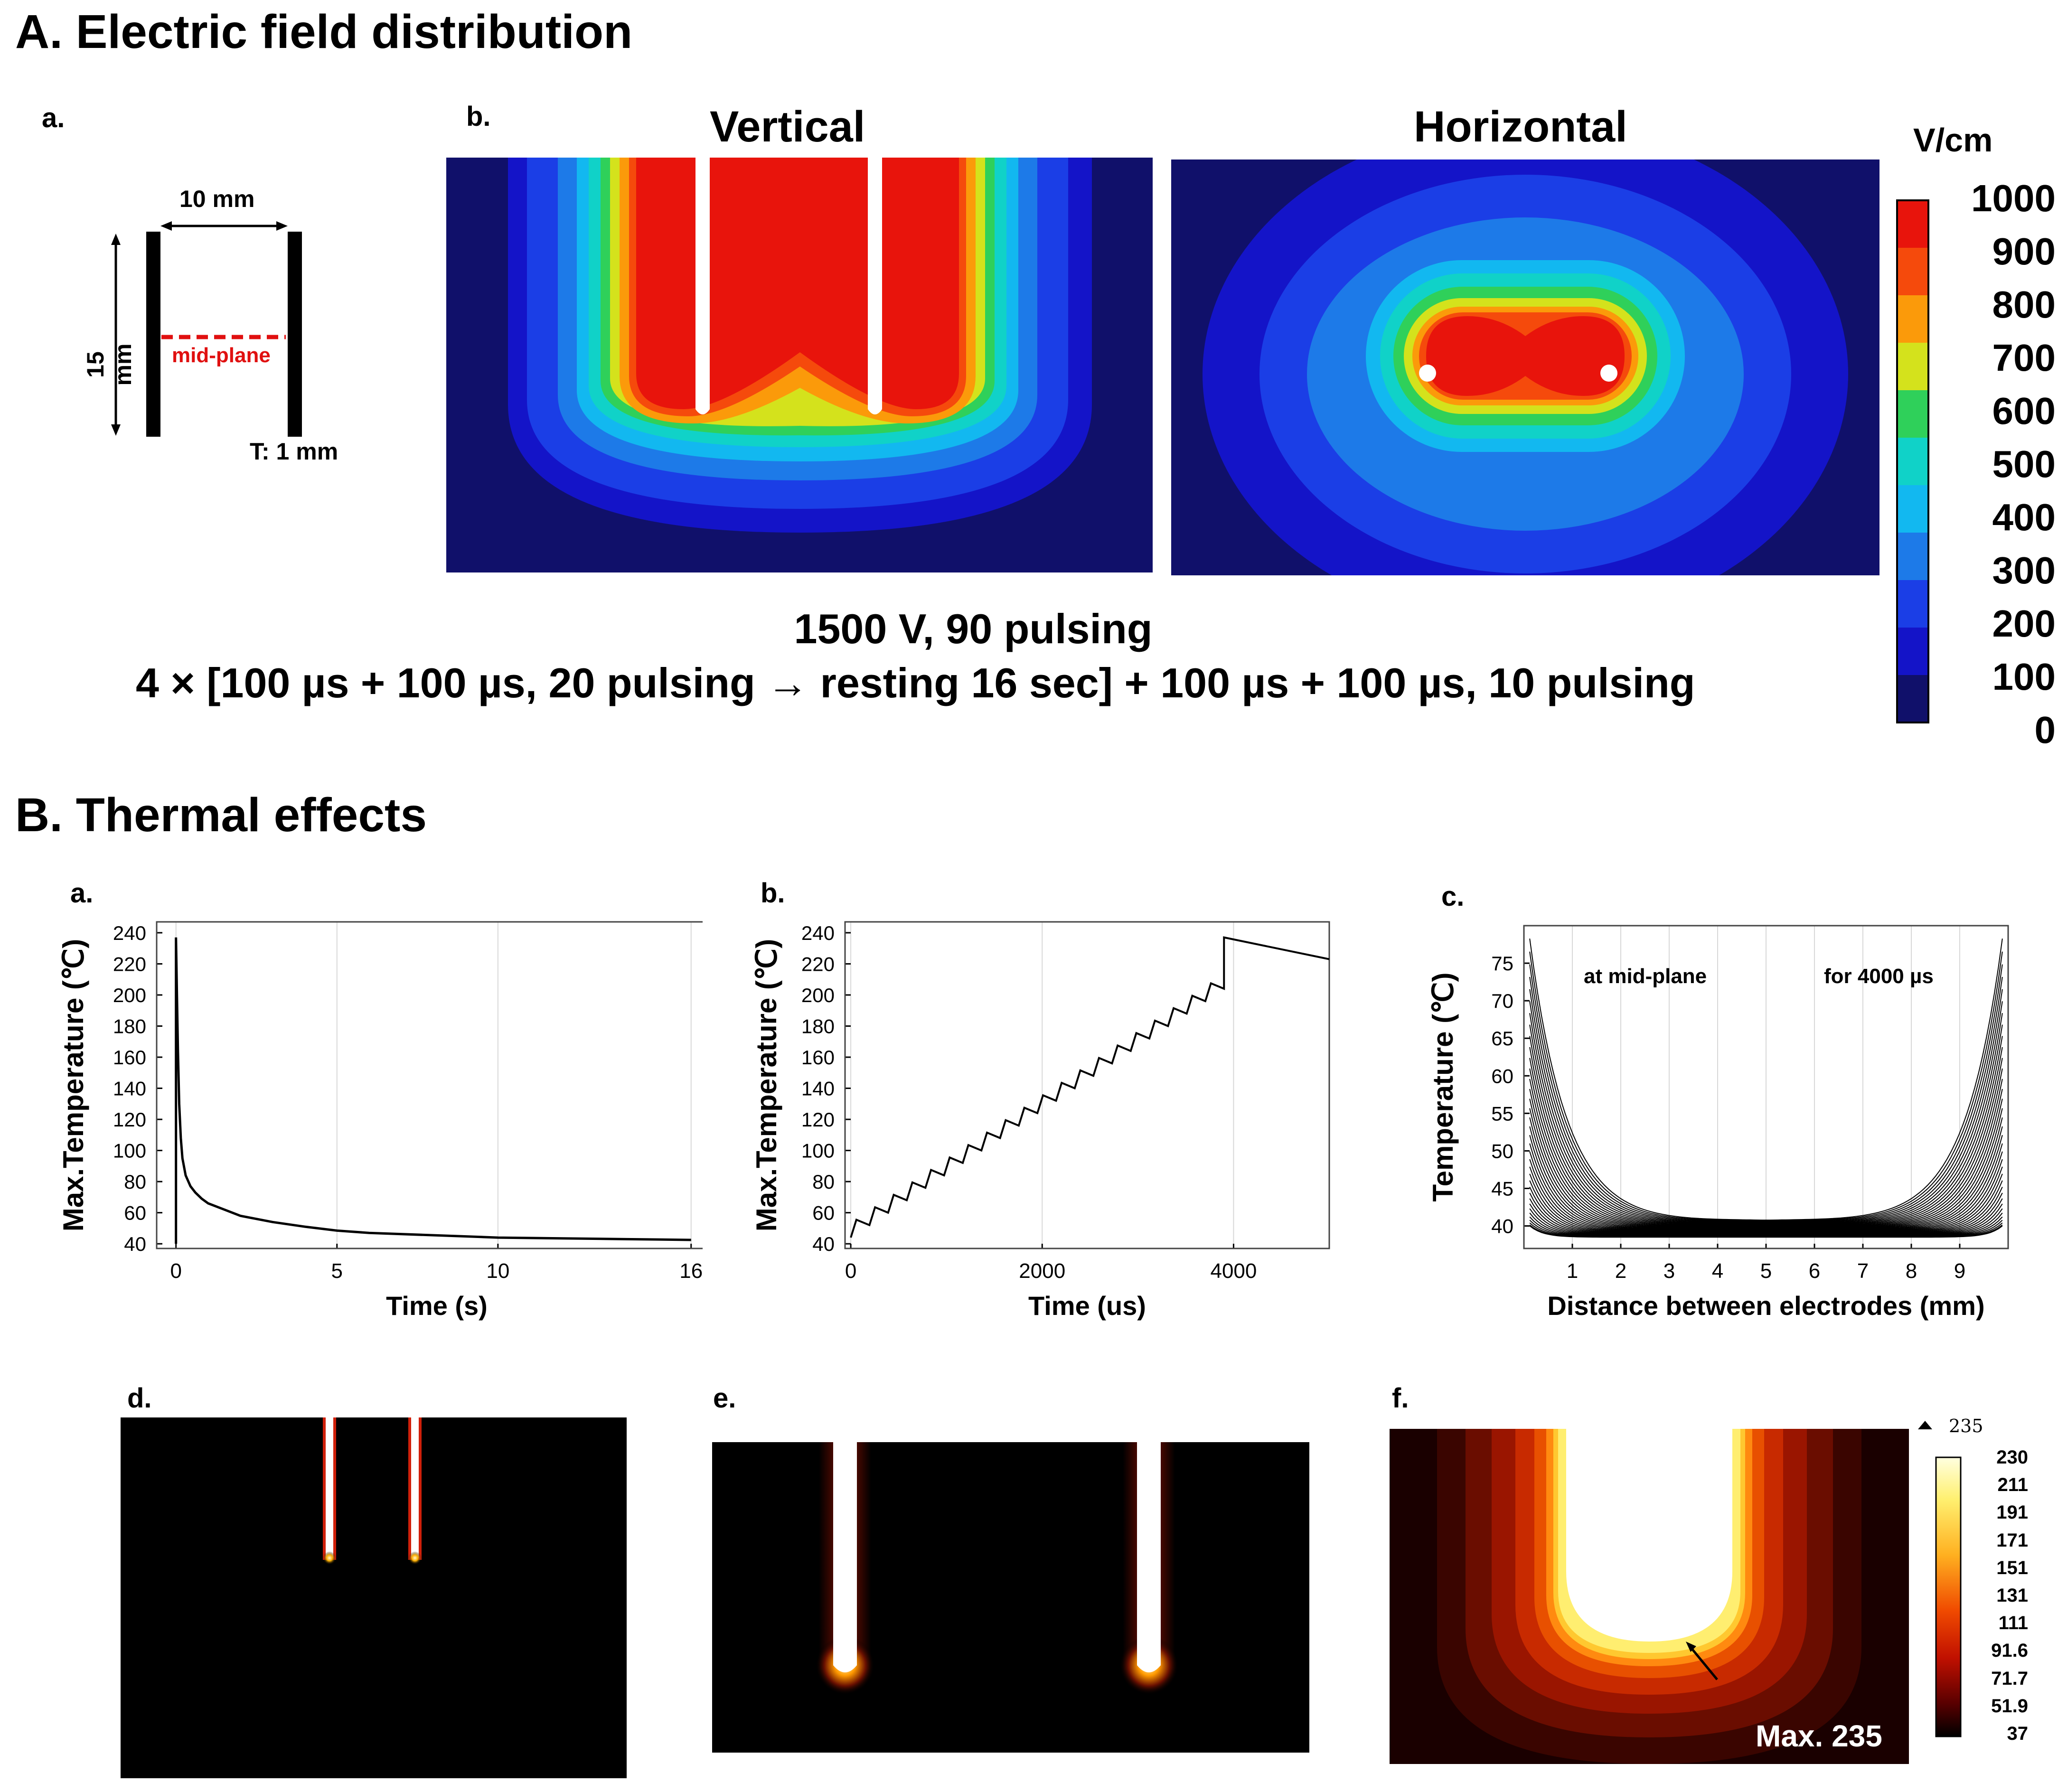 This screenshot has height=1792, width=2058. Describe the element at coordinates (1011, 1598) in the screenshot. I see `heatmap-e` at that location.